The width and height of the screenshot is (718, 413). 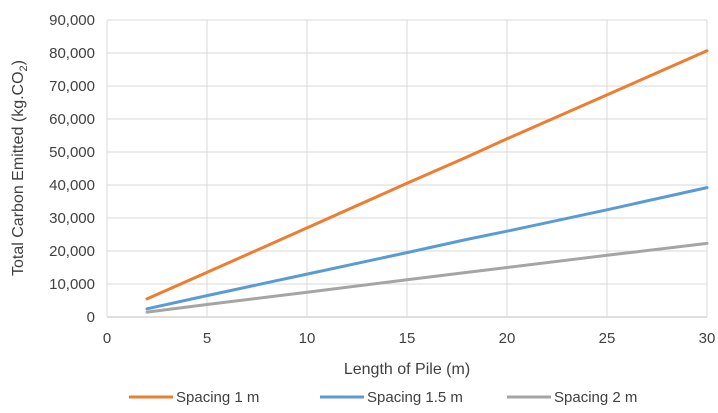 I want to click on x-tick-label: 10, so click(x=307, y=338).